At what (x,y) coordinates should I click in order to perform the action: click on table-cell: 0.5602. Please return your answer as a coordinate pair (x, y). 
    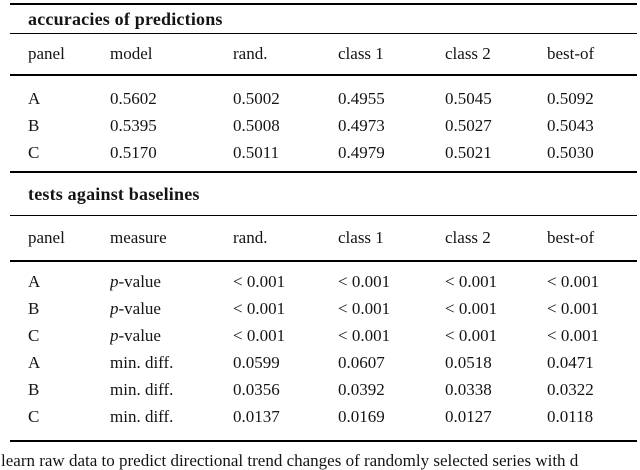
    Looking at the image, I should click on (133, 98).